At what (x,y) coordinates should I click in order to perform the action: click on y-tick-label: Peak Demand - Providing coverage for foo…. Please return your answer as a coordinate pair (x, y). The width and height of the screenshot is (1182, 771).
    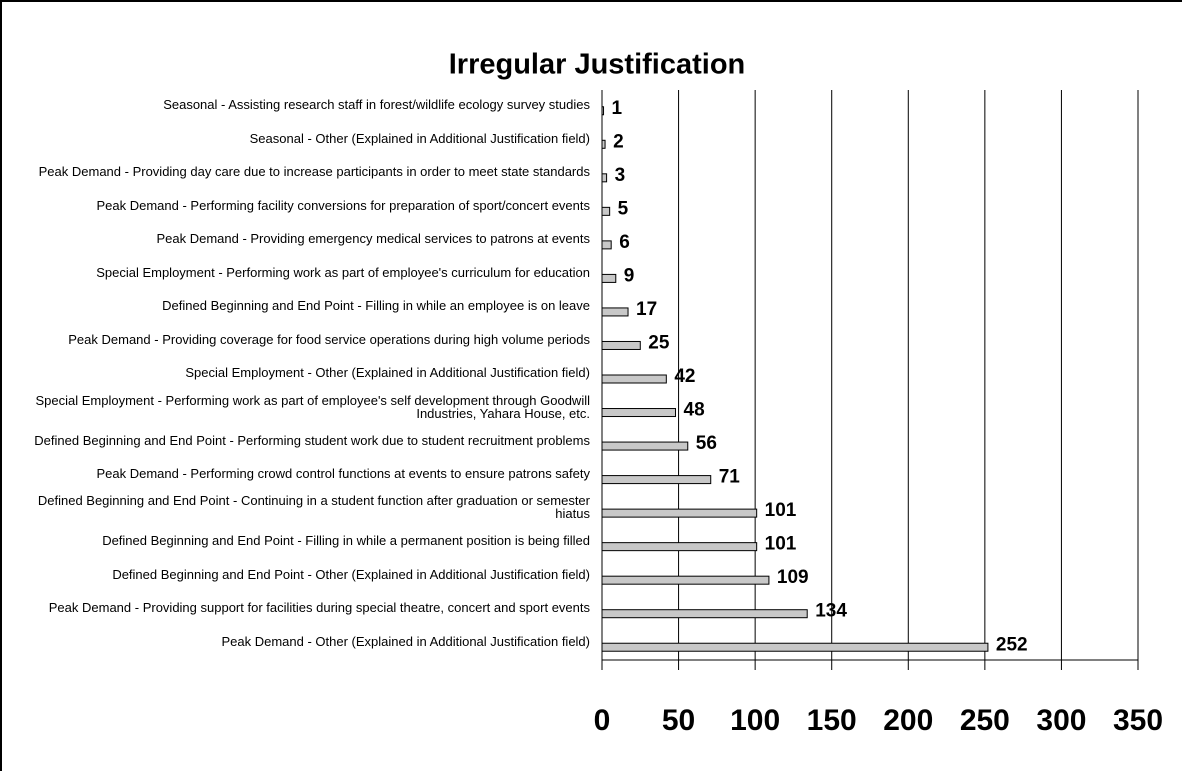
    Looking at the image, I should click on (329, 339).